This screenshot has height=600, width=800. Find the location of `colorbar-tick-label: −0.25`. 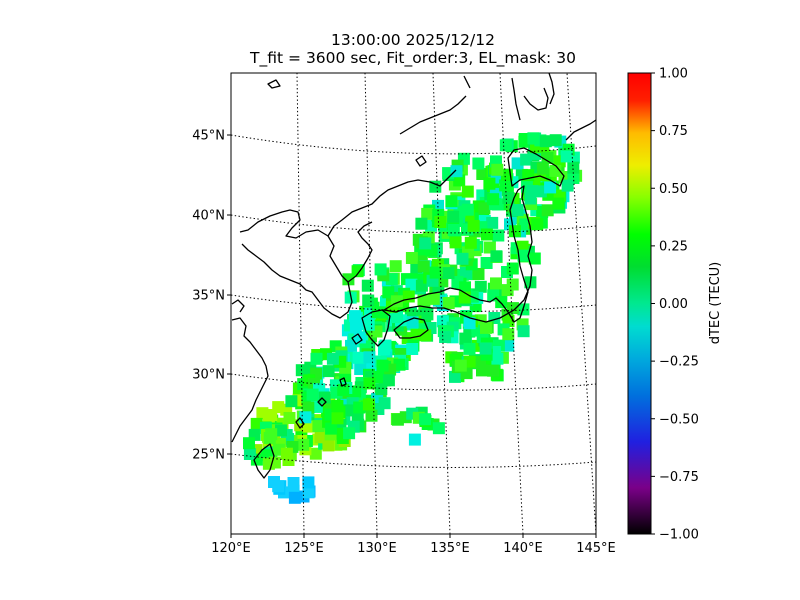

colorbar-tick-label: −0.25 is located at coordinates (679, 362).